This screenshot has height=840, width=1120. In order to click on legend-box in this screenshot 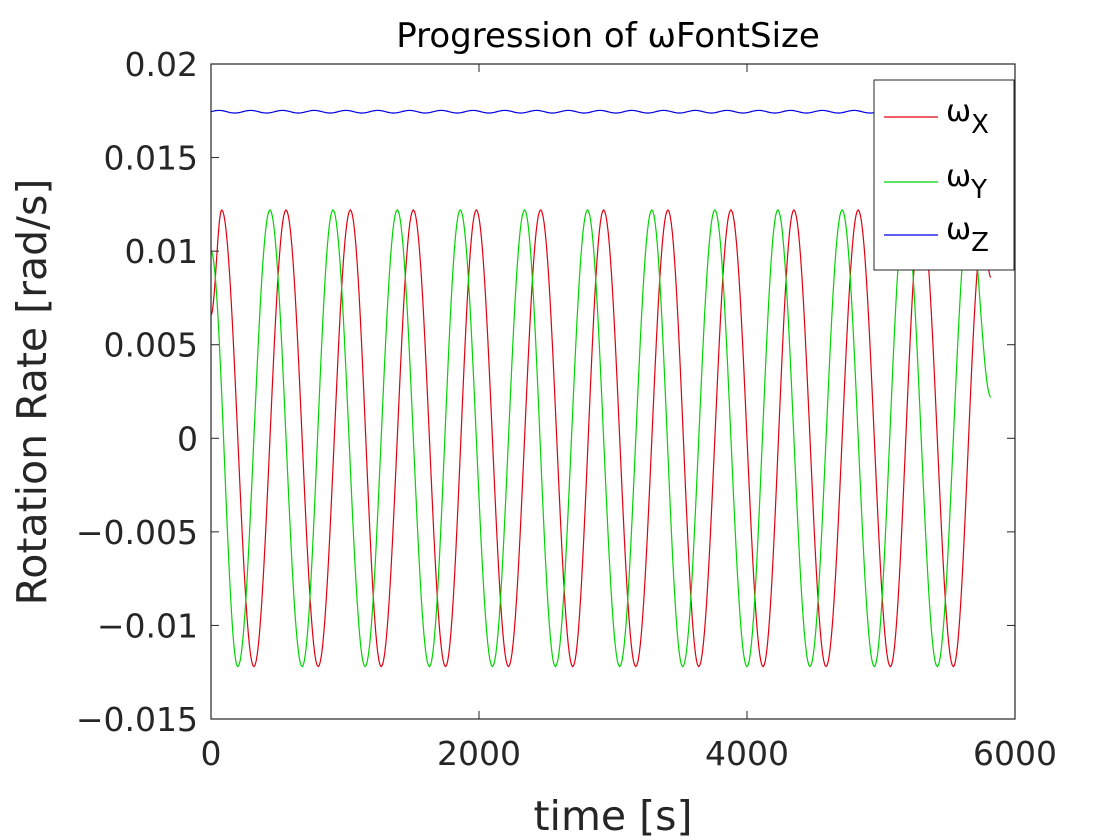, I will do `click(944, 175)`.